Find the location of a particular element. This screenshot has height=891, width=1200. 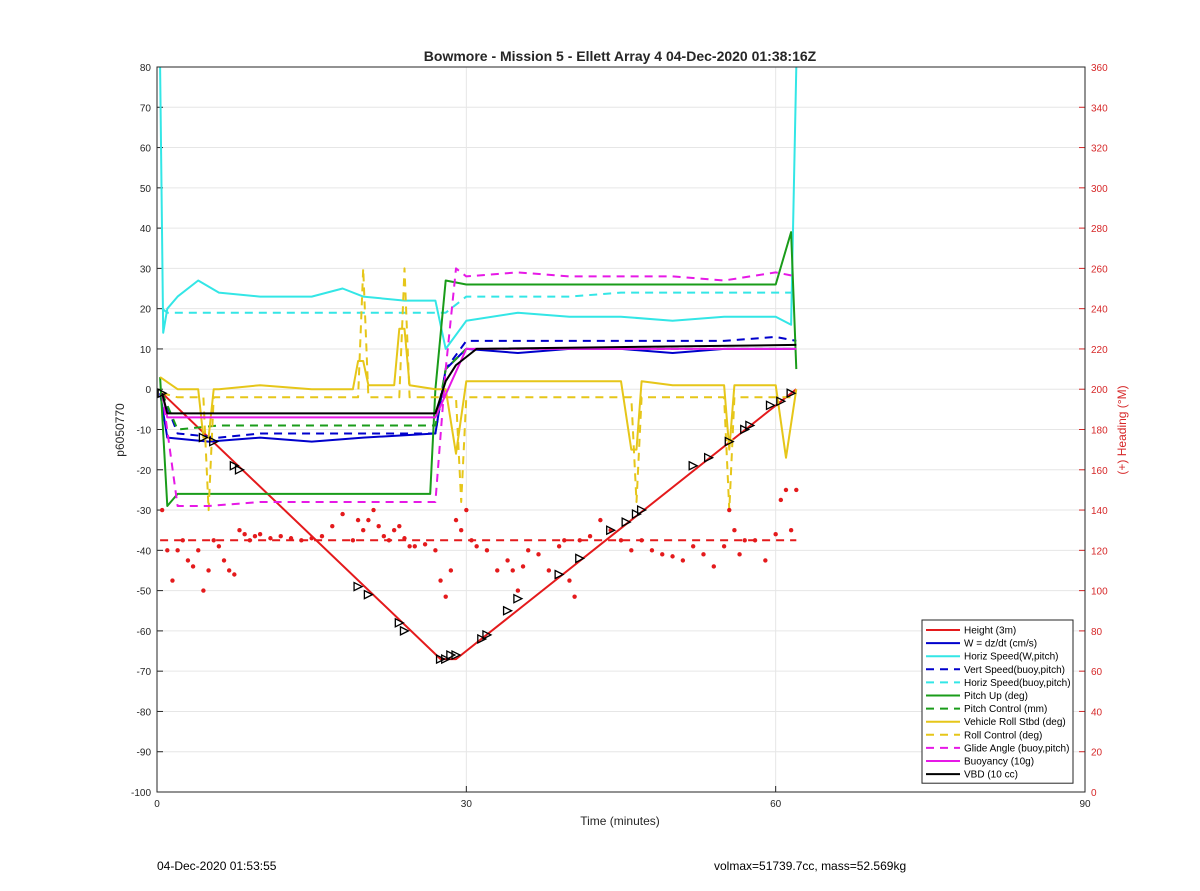

y2-tick-label: 140 is located at coordinates (1099, 511).